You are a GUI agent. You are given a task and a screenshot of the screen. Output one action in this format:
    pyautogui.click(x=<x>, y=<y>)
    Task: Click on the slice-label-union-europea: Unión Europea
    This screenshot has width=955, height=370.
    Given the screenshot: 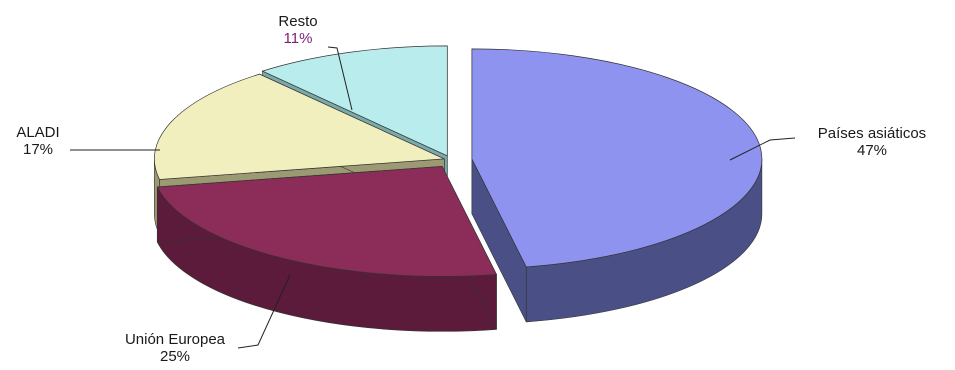 What is the action you would take?
    pyautogui.click(x=175, y=339)
    